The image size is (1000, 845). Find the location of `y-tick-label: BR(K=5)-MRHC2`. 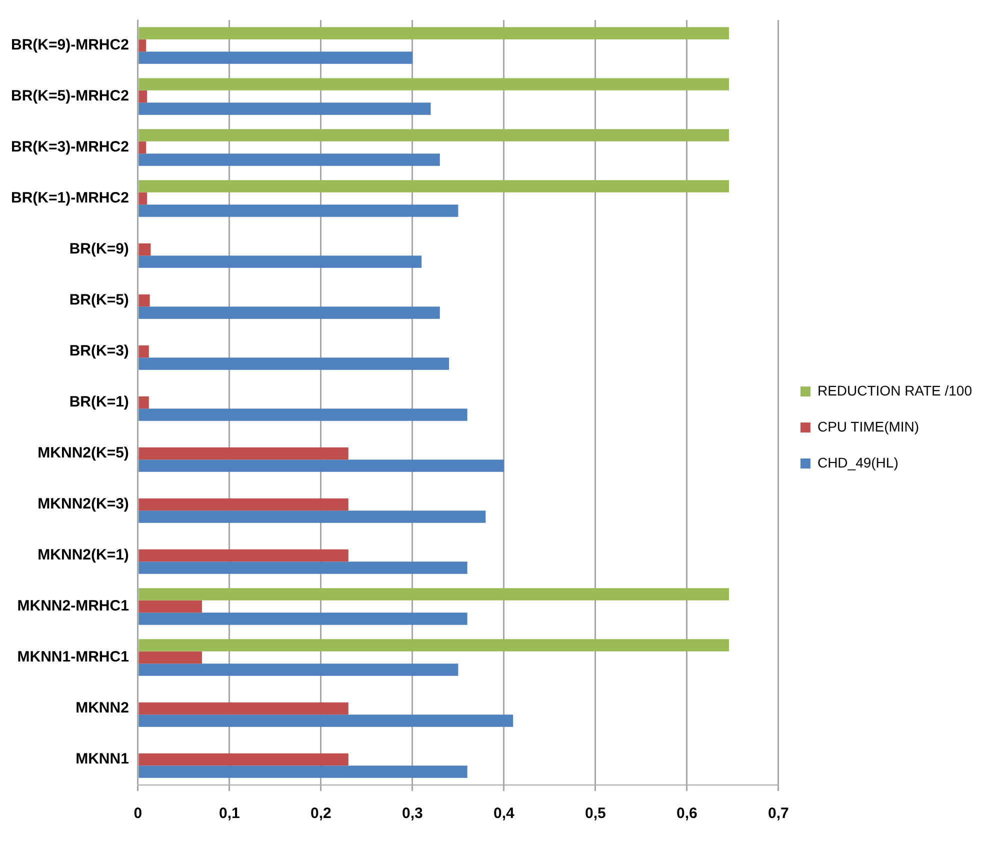

y-tick-label: BR(K=5)-MRHC2 is located at coordinates (70, 96).